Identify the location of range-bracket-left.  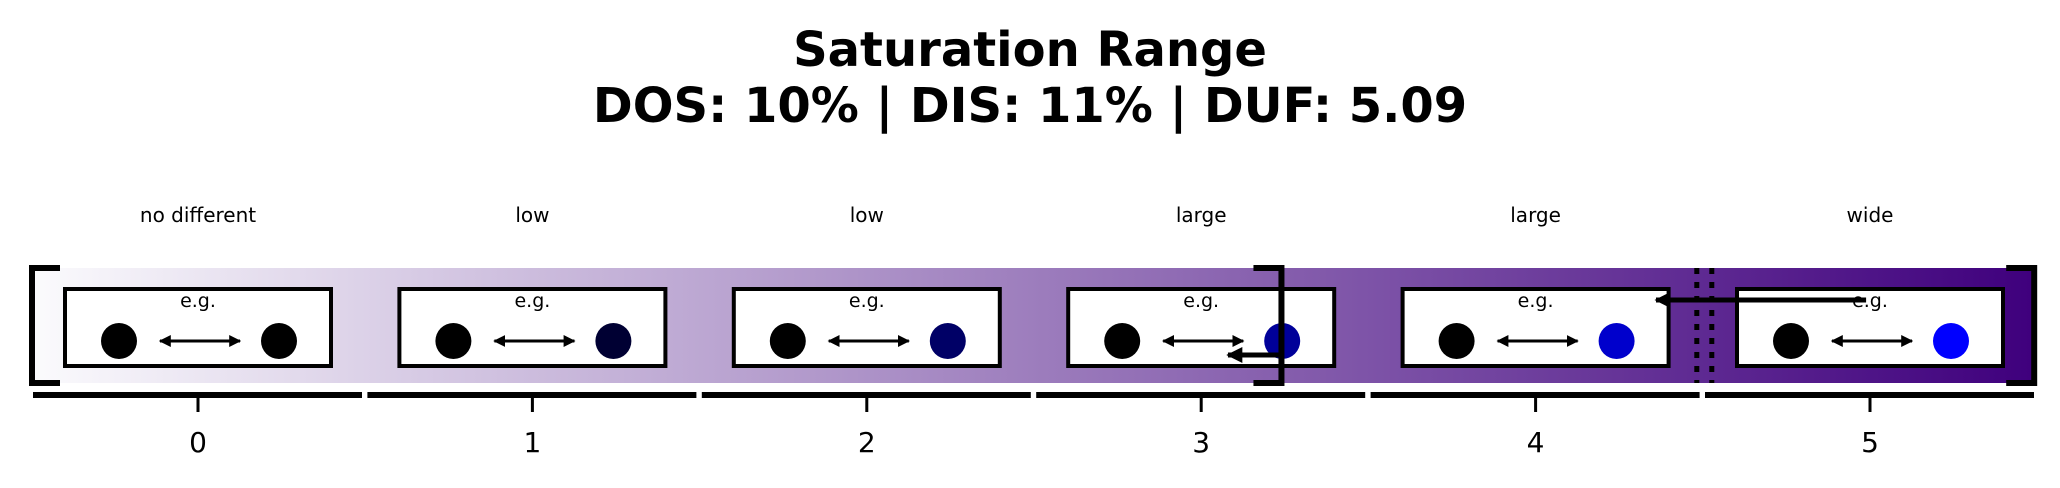
(44, 325).